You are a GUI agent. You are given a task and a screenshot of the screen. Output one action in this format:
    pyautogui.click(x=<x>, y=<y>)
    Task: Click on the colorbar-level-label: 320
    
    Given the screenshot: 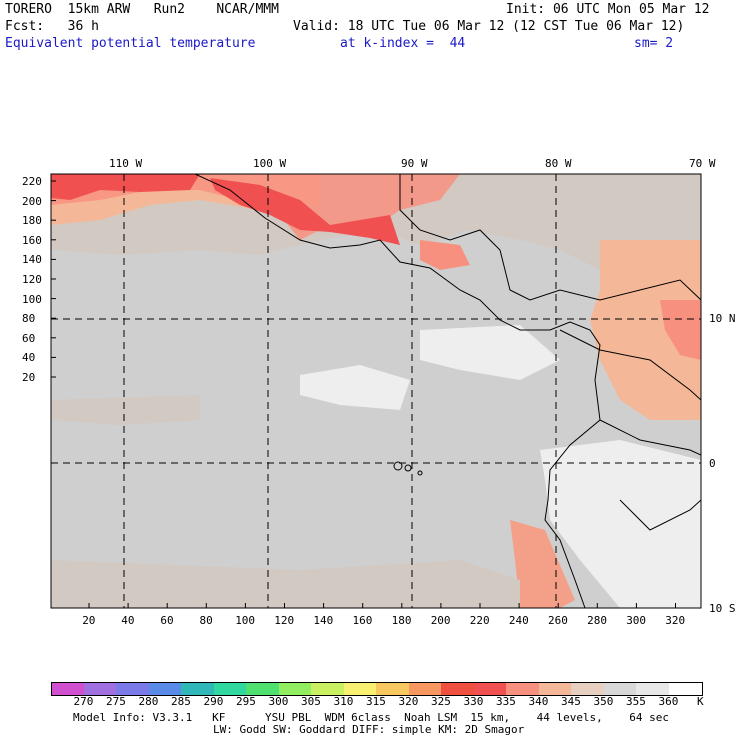 What is the action you would take?
    pyautogui.click(x=408, y=701)
    